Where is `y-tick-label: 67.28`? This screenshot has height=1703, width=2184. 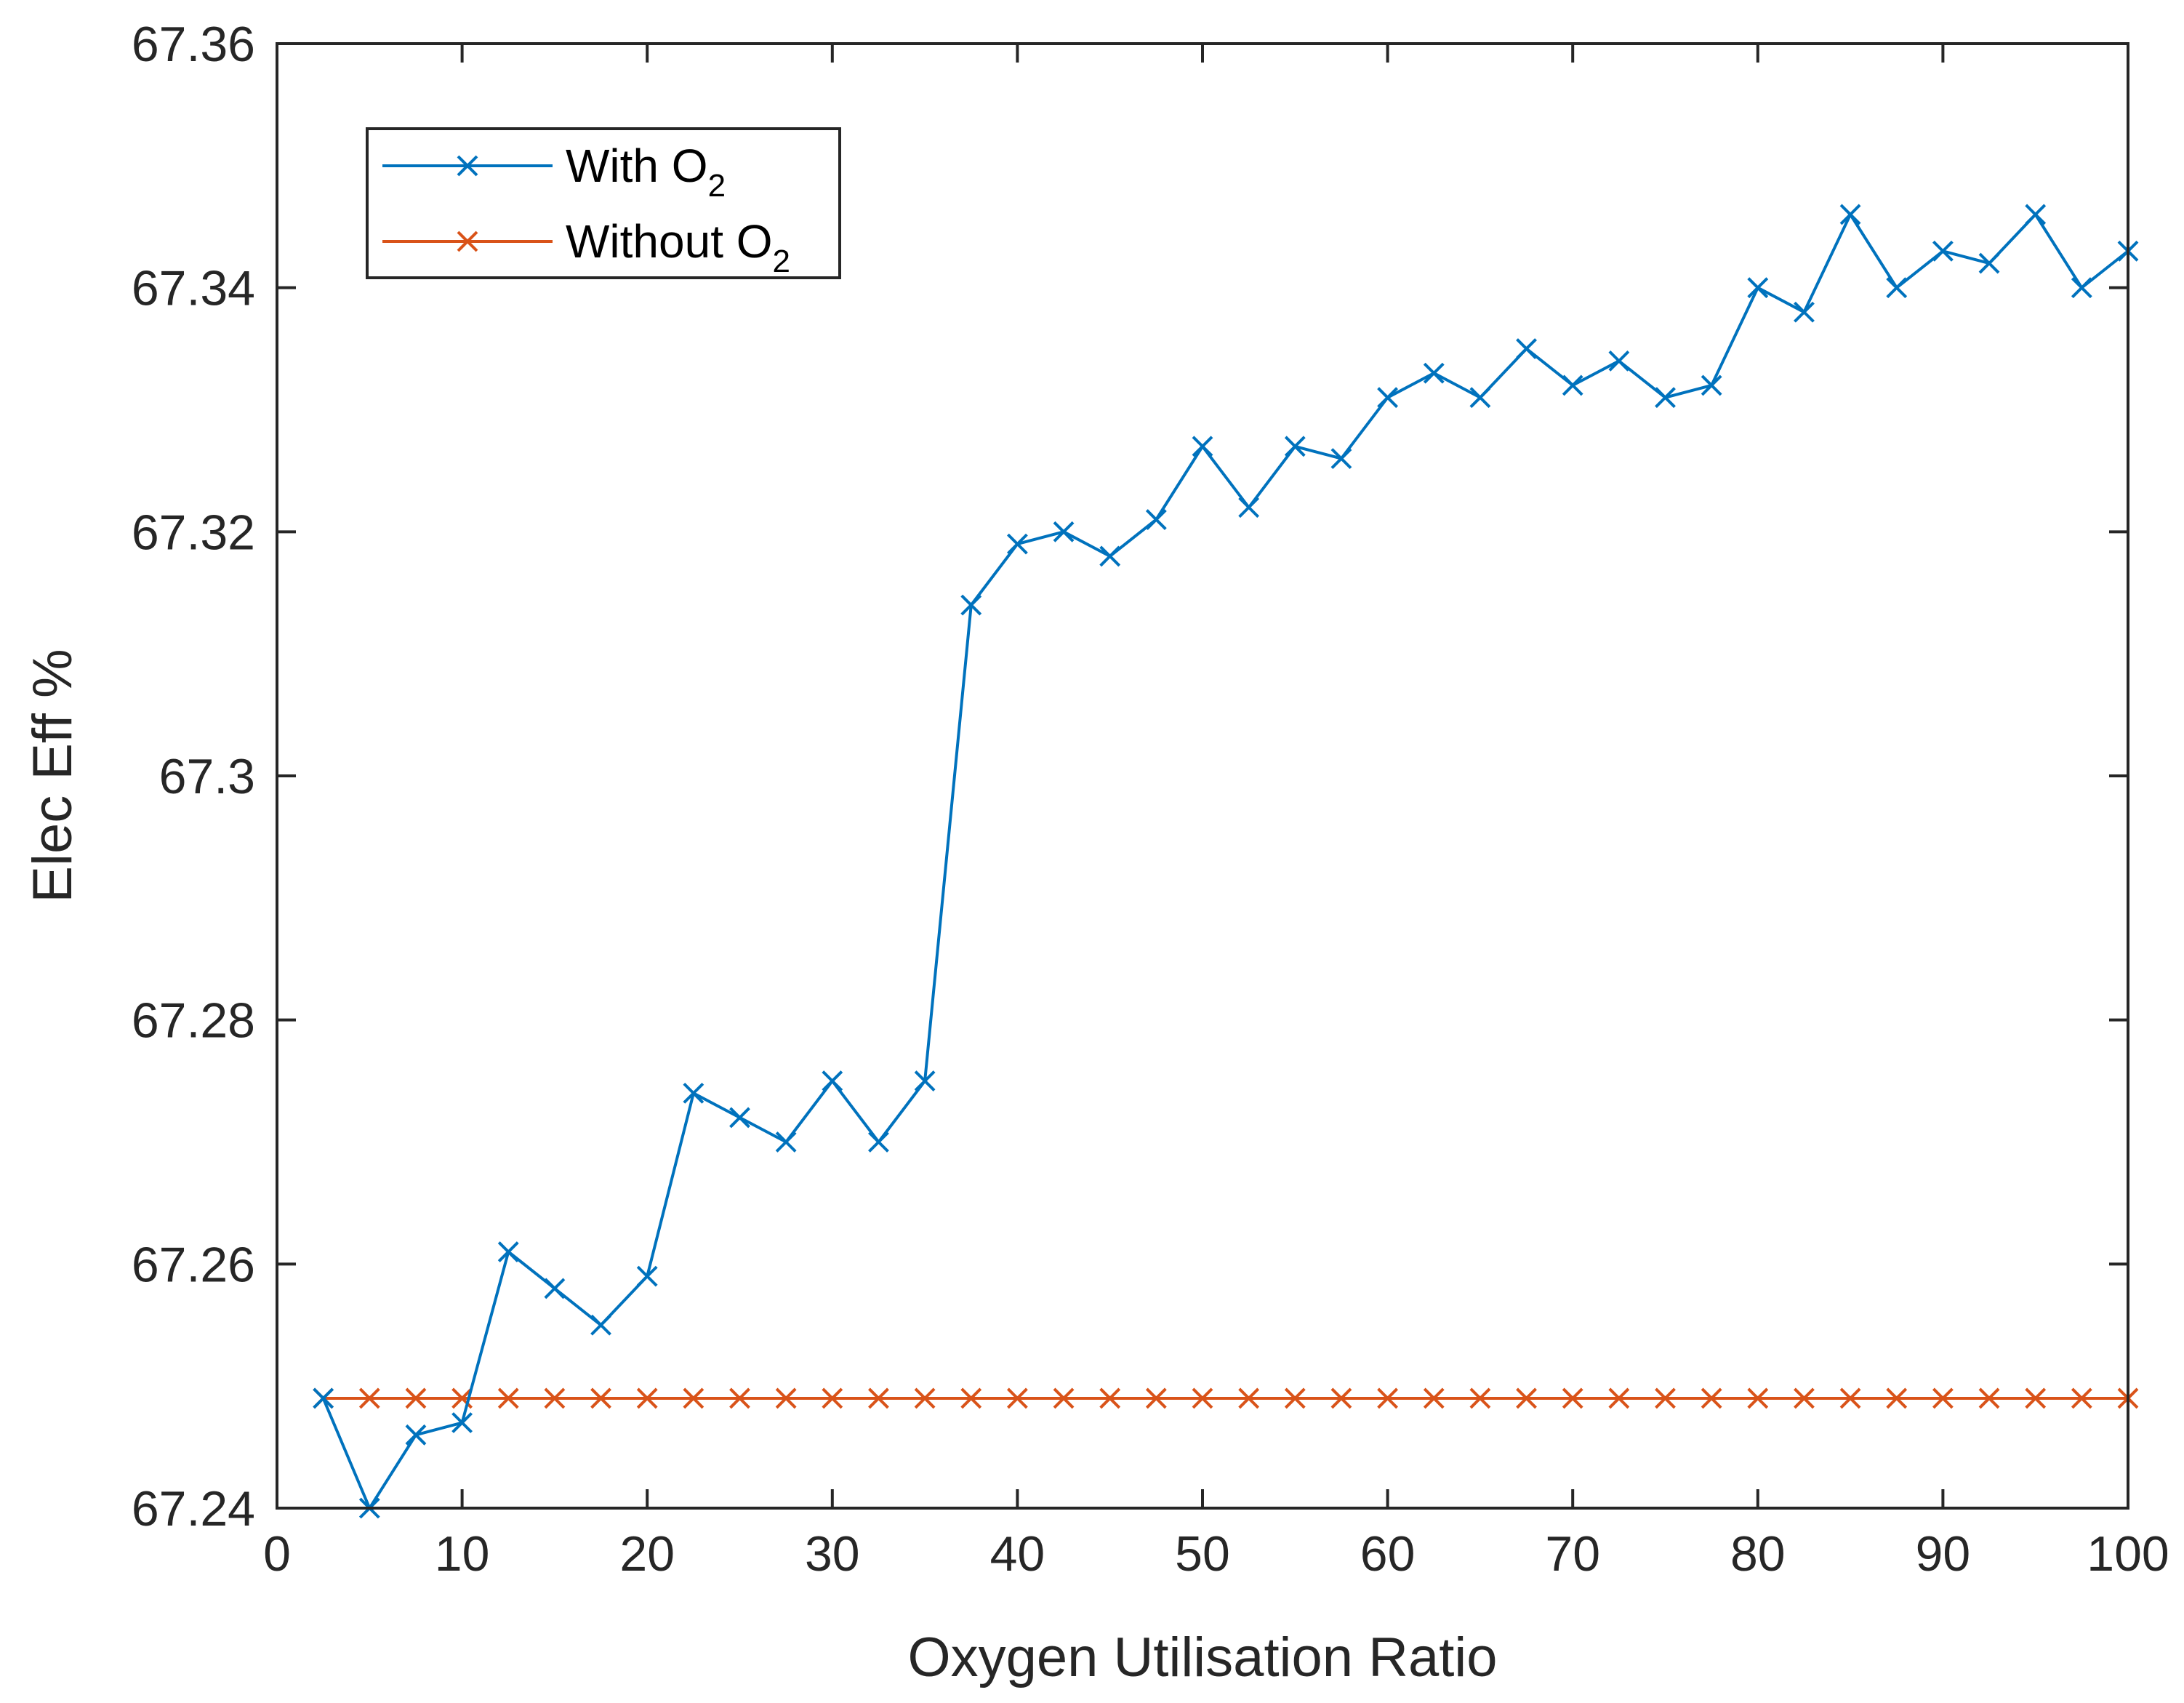 y-tick-label: 67.28 is located at coordinates (193, 1021).